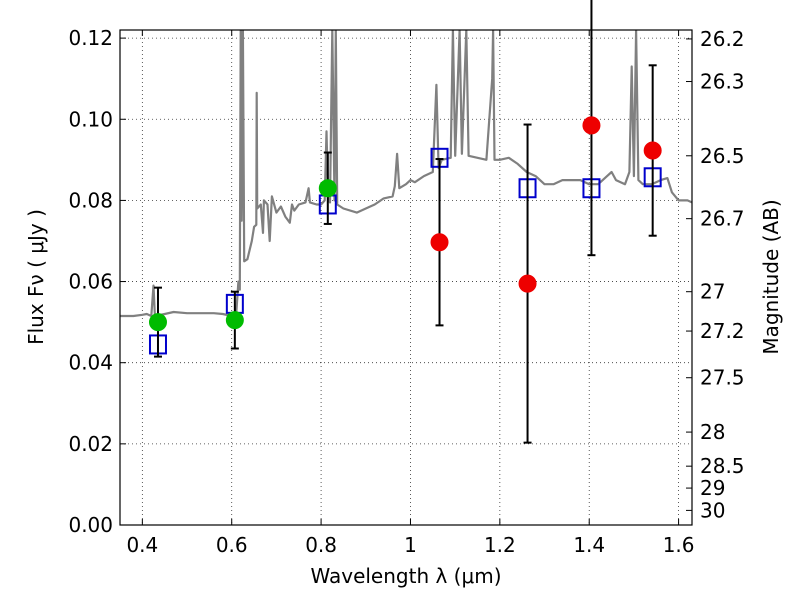 This screenshot has width=800, height=600. I want to click on x-tick-label: 1.4, so click(589, 545).